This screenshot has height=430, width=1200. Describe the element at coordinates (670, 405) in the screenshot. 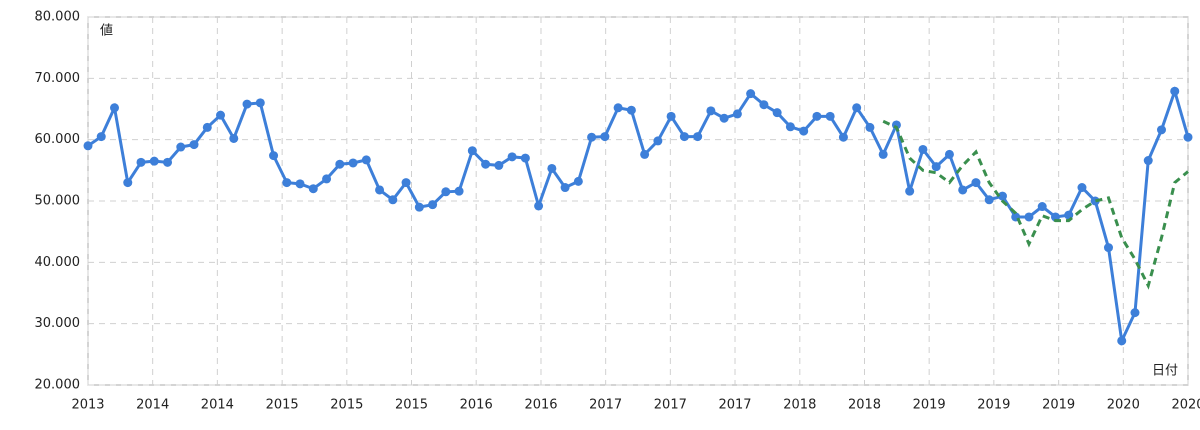

I see `x-tick-label: 2017` at that location.